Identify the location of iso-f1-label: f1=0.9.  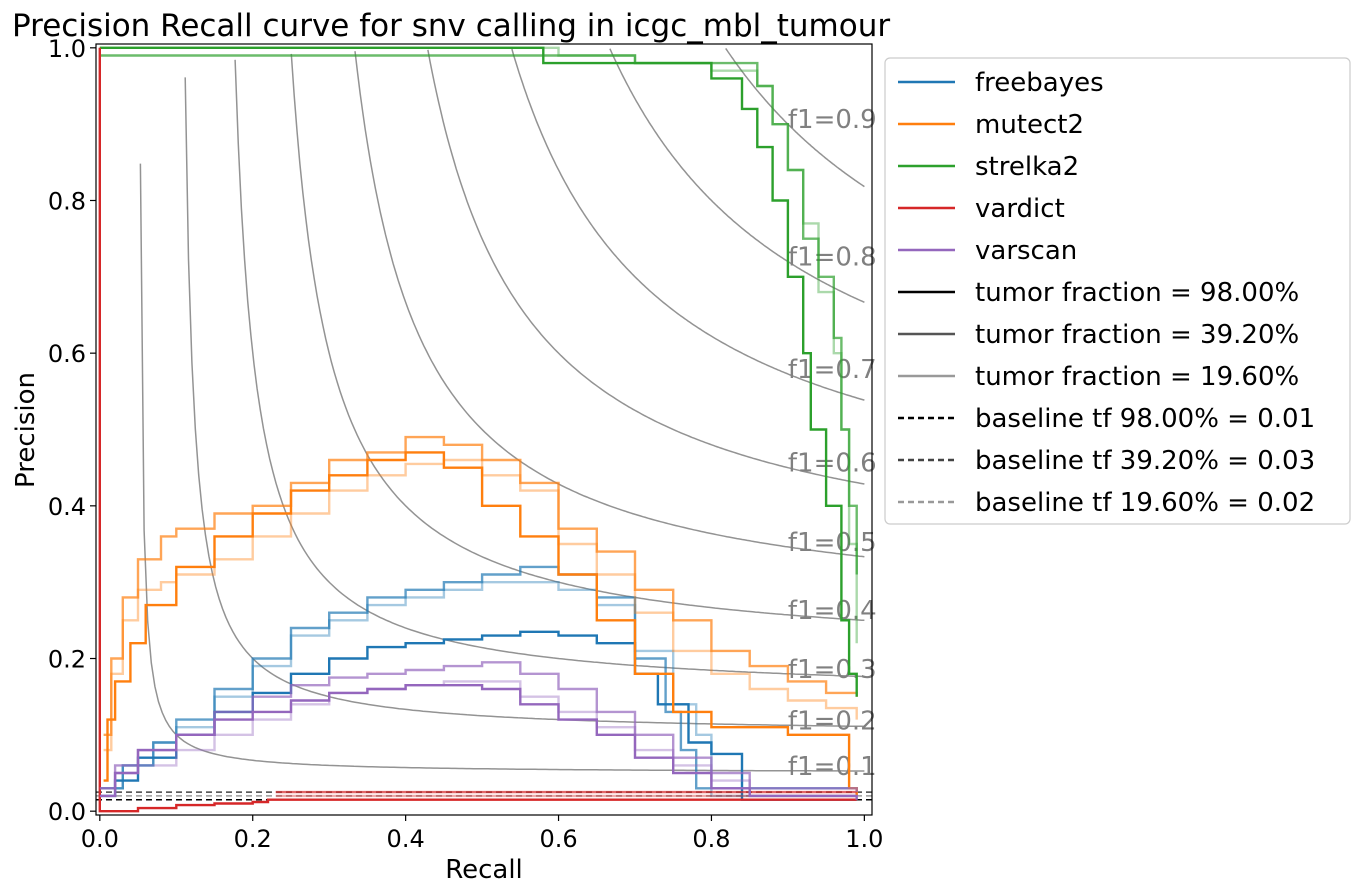
(832, 120).